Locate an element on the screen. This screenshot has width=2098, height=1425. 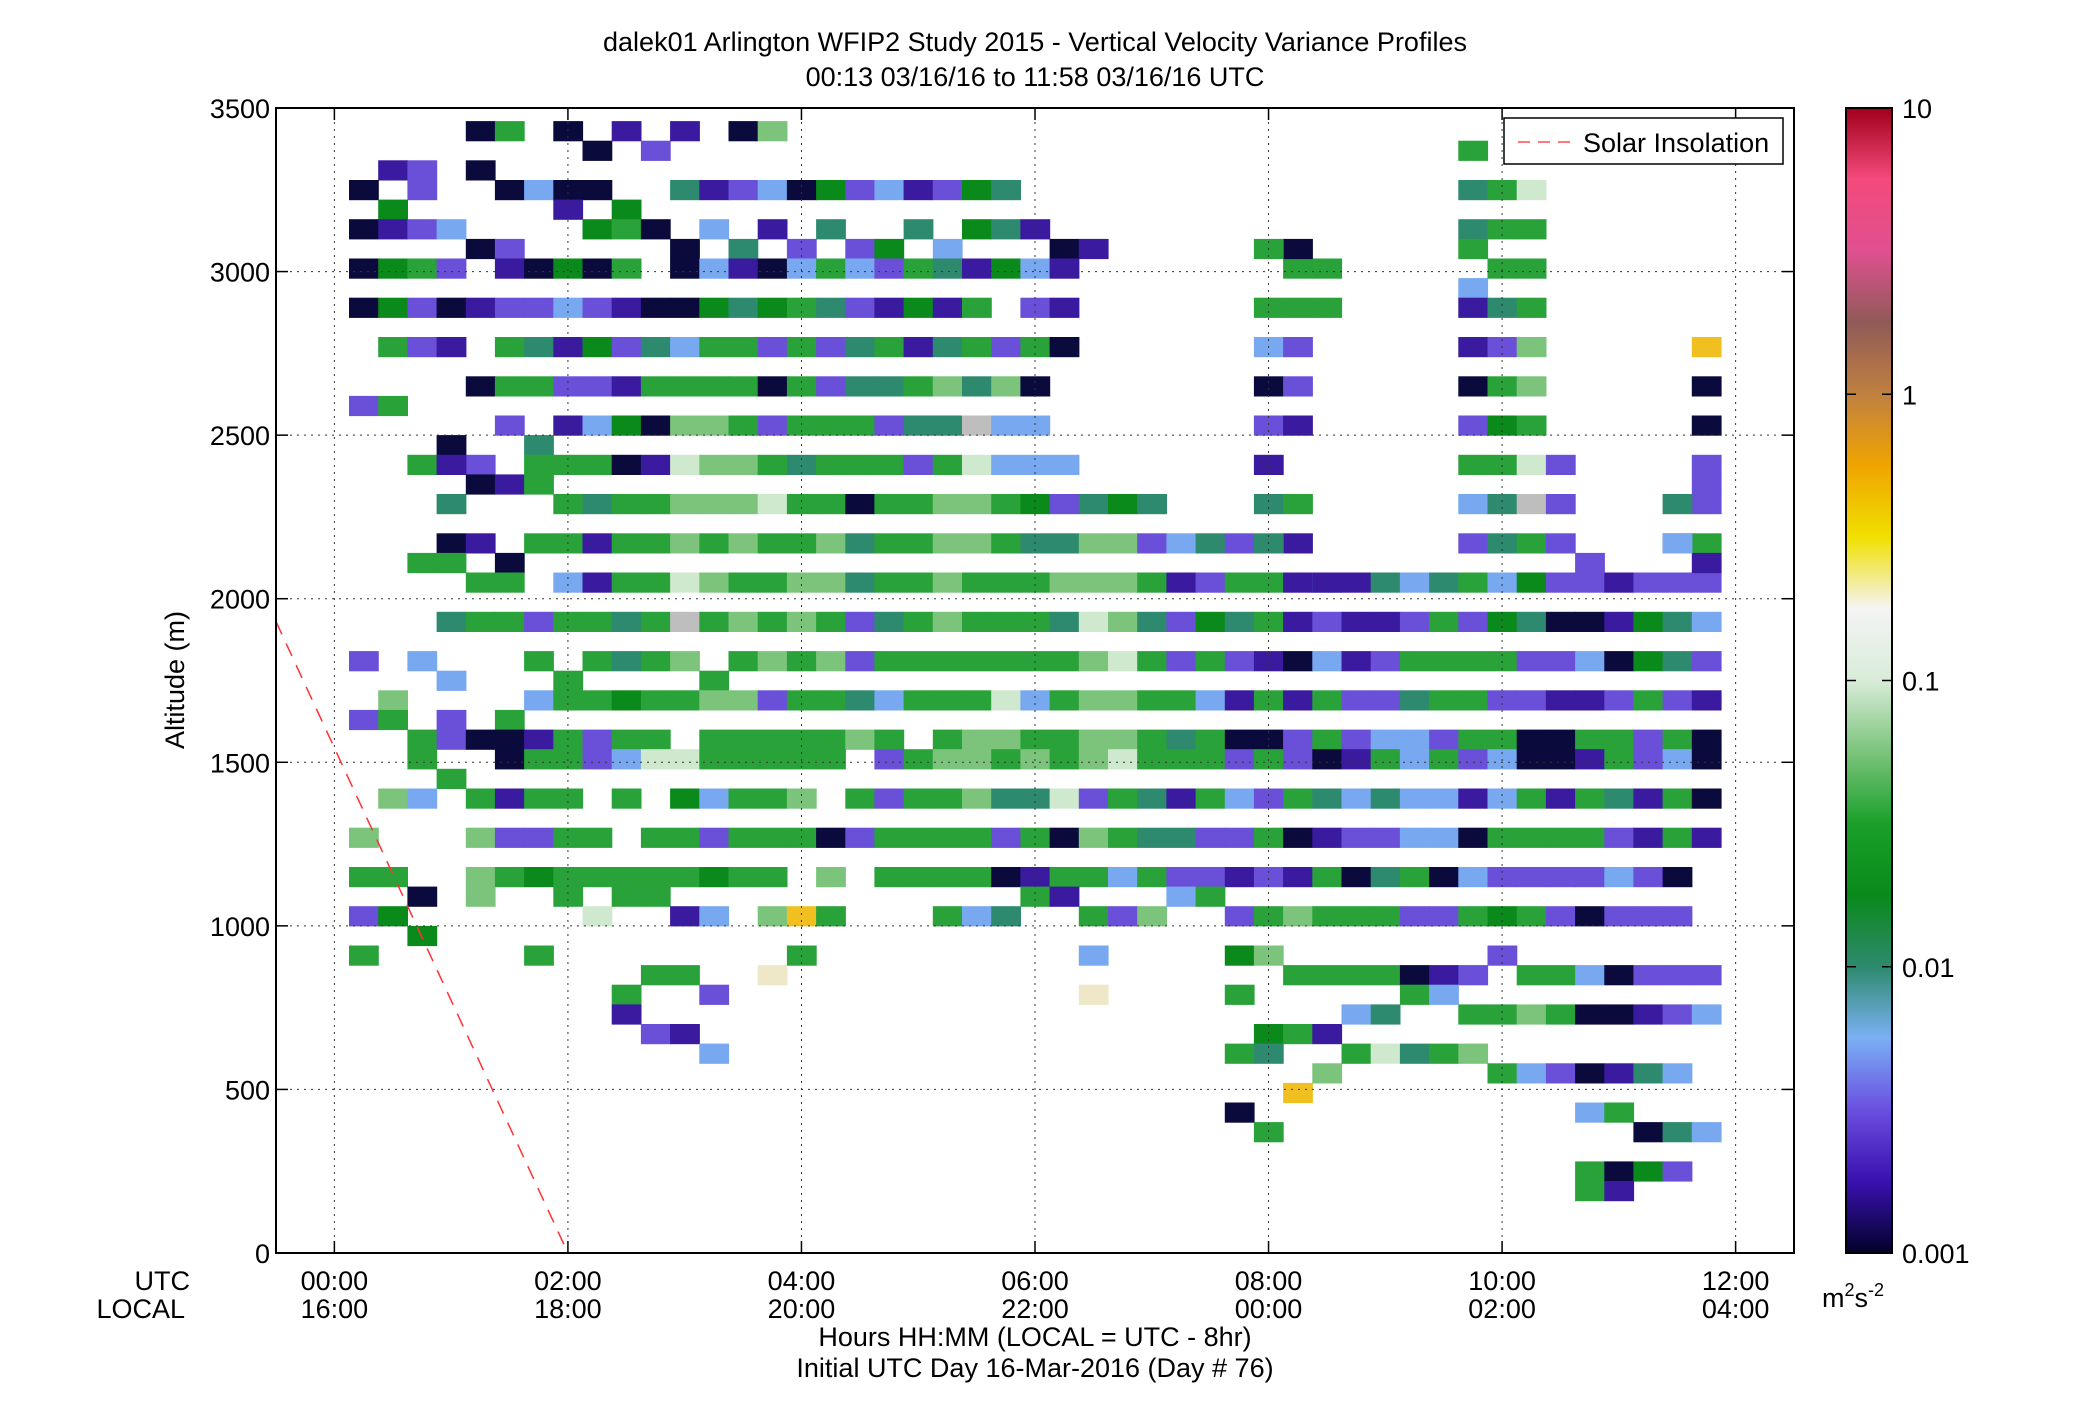
legend-label: Solar Insolation is located at coordinates (1676, 143).